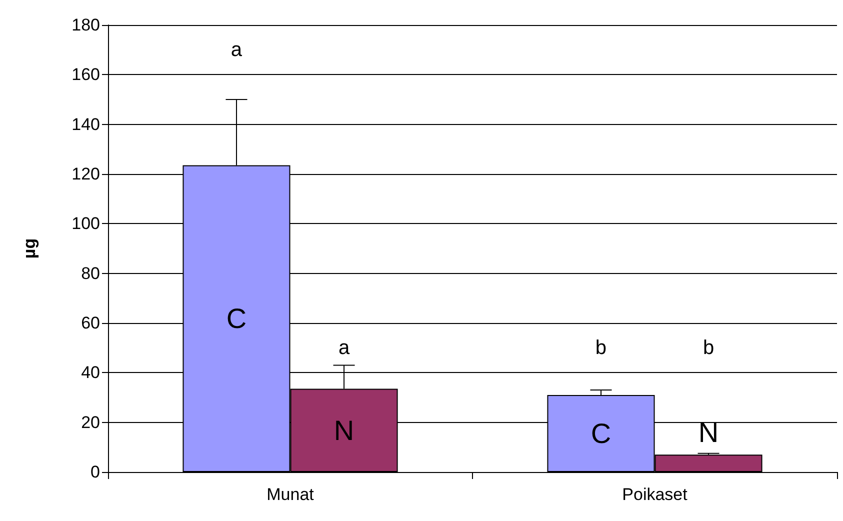 Image resolution: width=843 pixels, height=521 pixels. What do you see at coordinates (655, 494) in the screenshot?
I see `x-tick-label: Poikaset` at bounding box center [655, 494].